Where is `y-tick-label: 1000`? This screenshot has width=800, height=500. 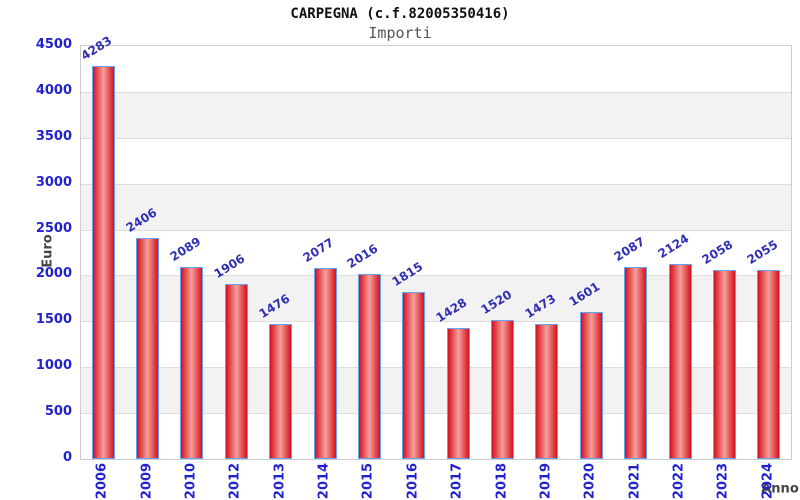 y-tick-label: 1000 is located at coordinates (53, 366).